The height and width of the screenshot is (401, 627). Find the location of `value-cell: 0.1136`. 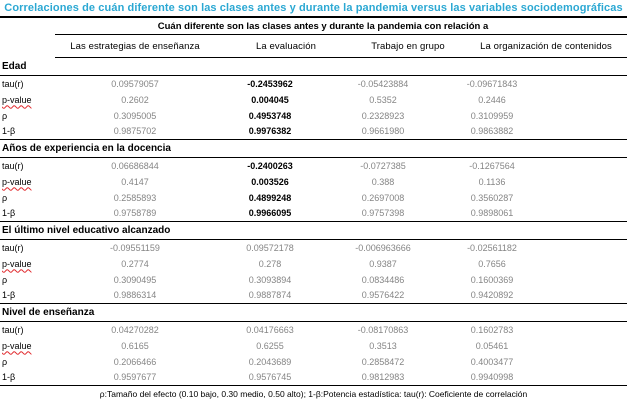

value-cell: 0.1136 is located at coordinates (534, 182).